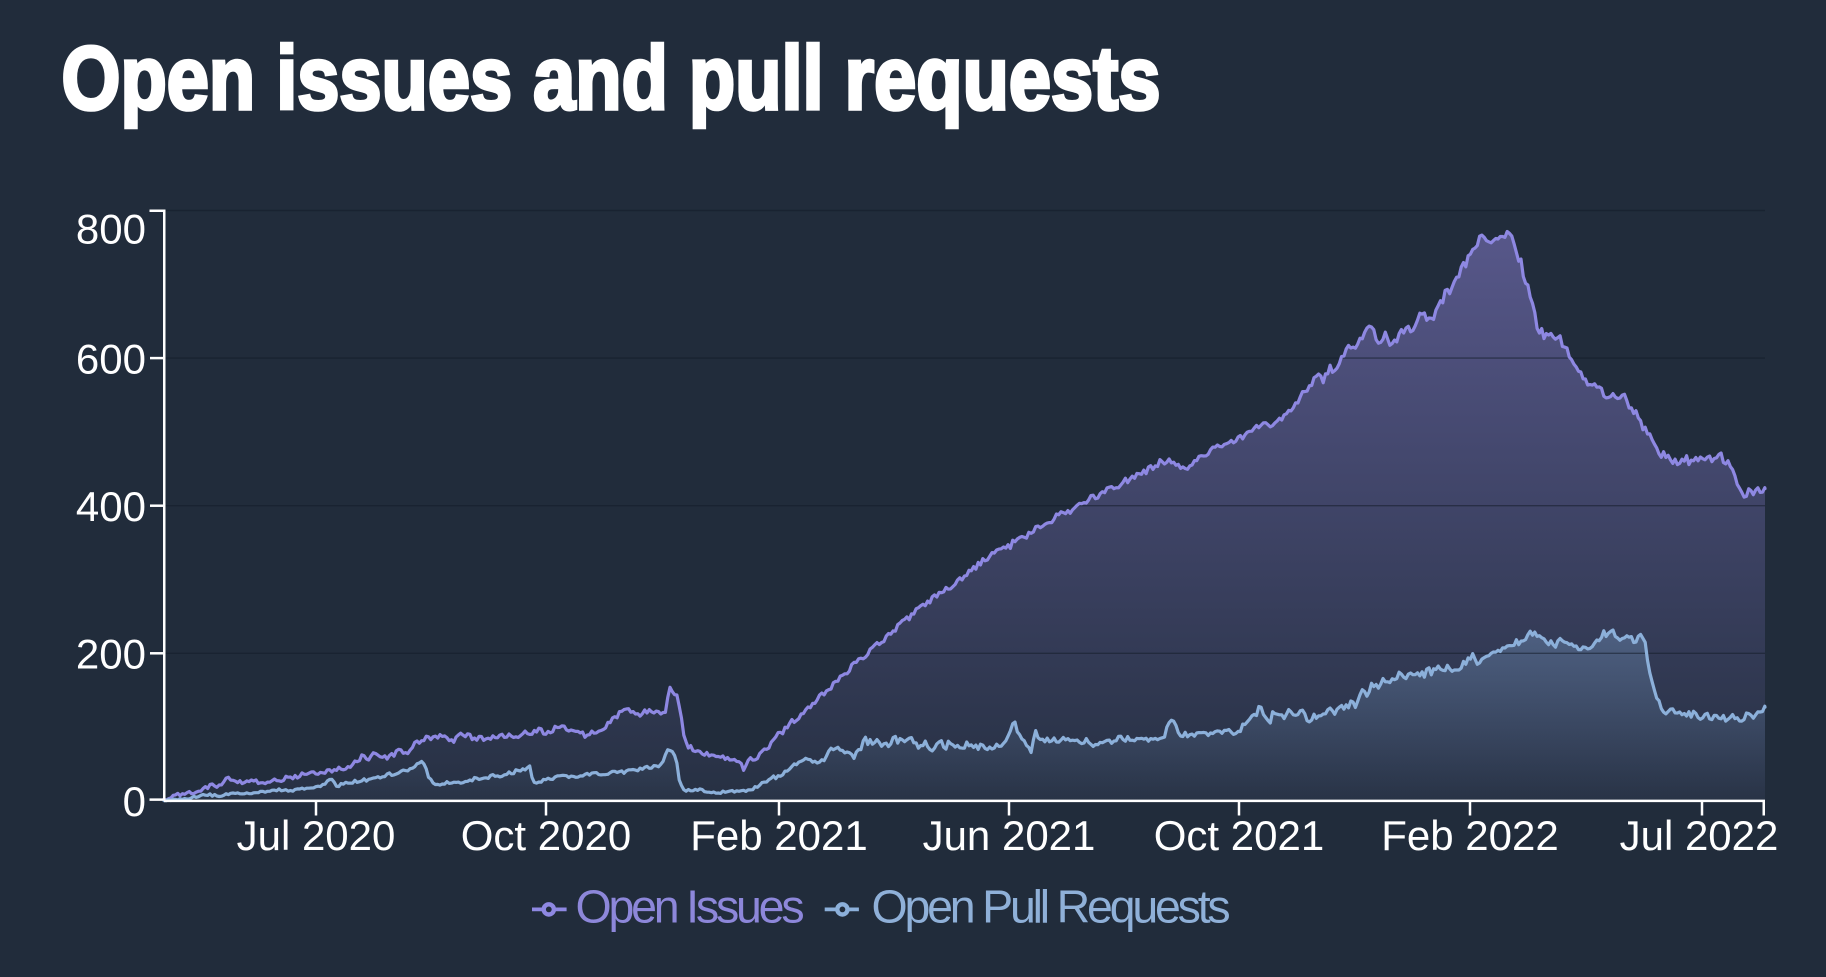  Describe the element at coordinates (690, 906) in the screenshot. I see `svg-text: Open Issues` at that location.